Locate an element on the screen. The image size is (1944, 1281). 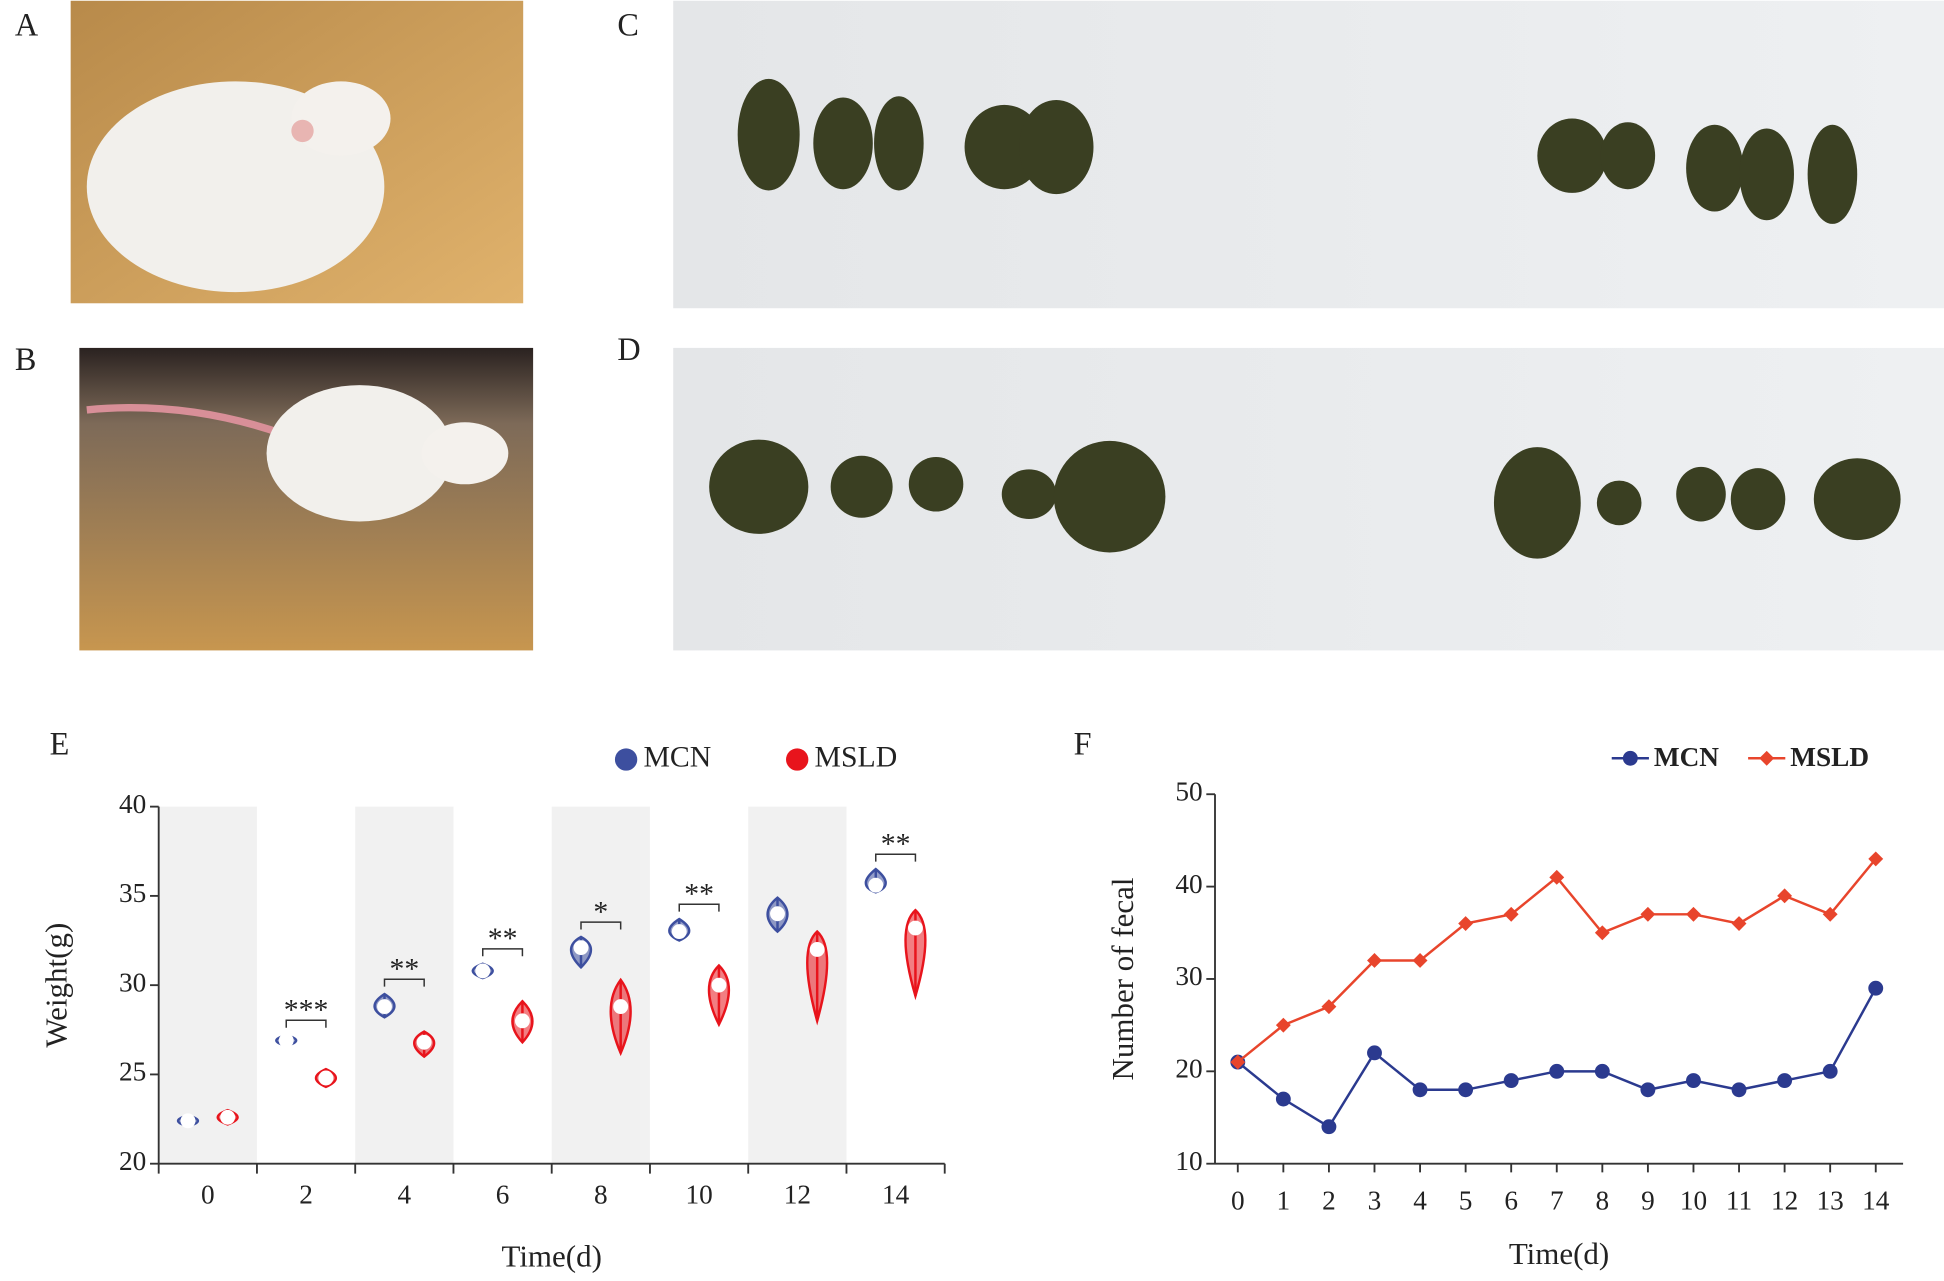
x-tick-label: 7 is located at coordinates (1557, 1201).